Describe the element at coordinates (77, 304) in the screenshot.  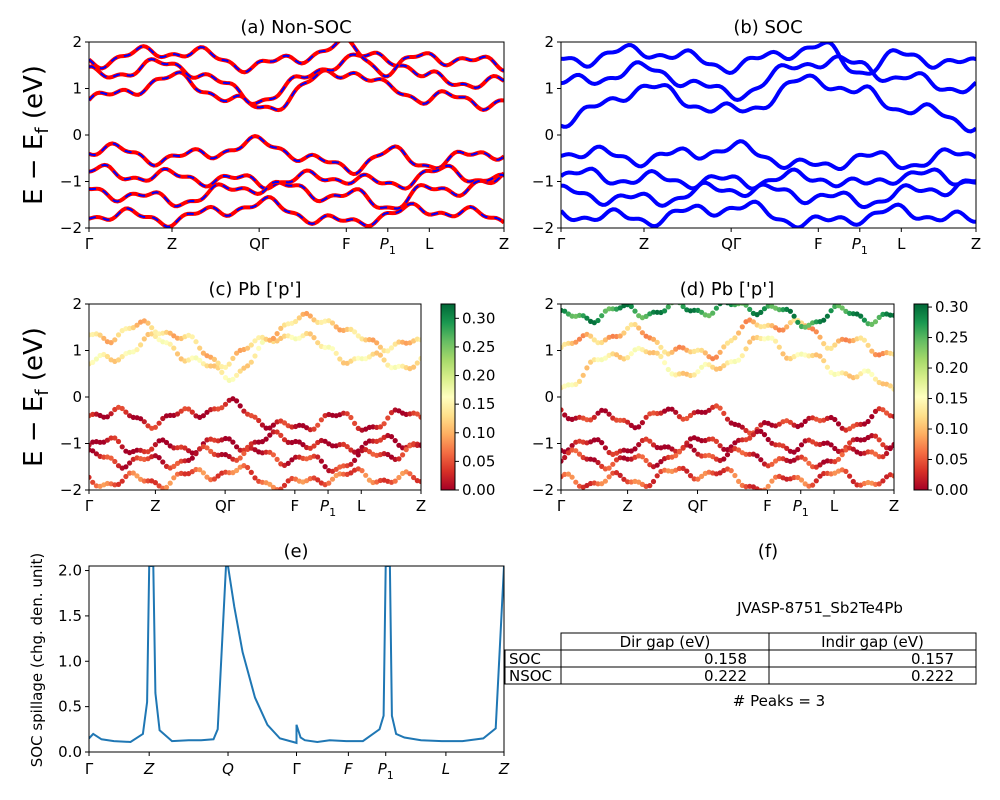
I see `ytick-label: 2` at that location.